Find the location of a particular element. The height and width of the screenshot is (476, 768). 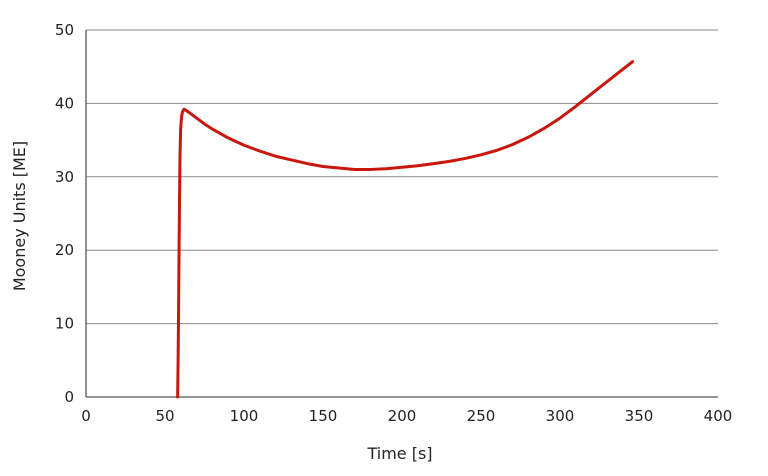

x-axis-label: Time [s] is located at coordinates (399, 453).